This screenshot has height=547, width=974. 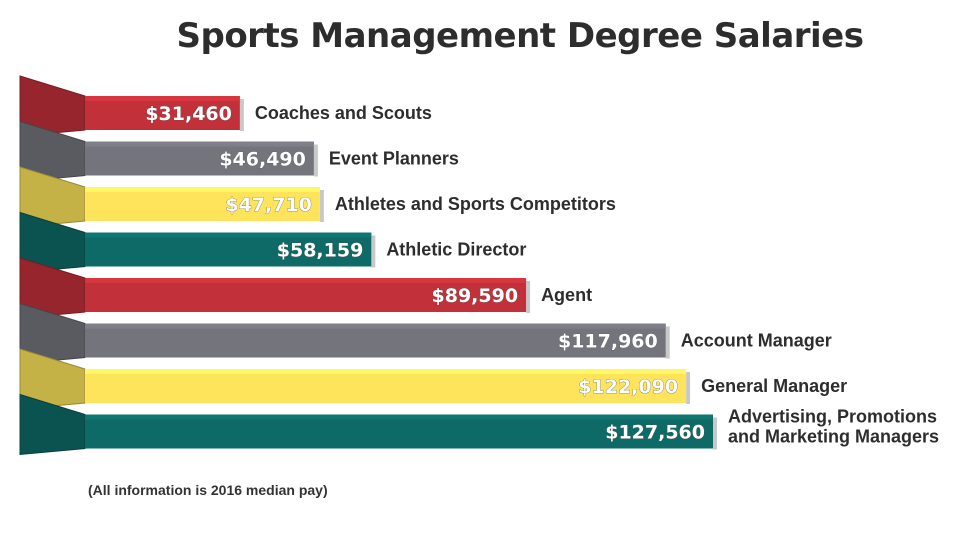 What do you see at coordinates (756, 341) in the screenshot?
I see `category-label: Account Manager` at bounding box center [756, 341].